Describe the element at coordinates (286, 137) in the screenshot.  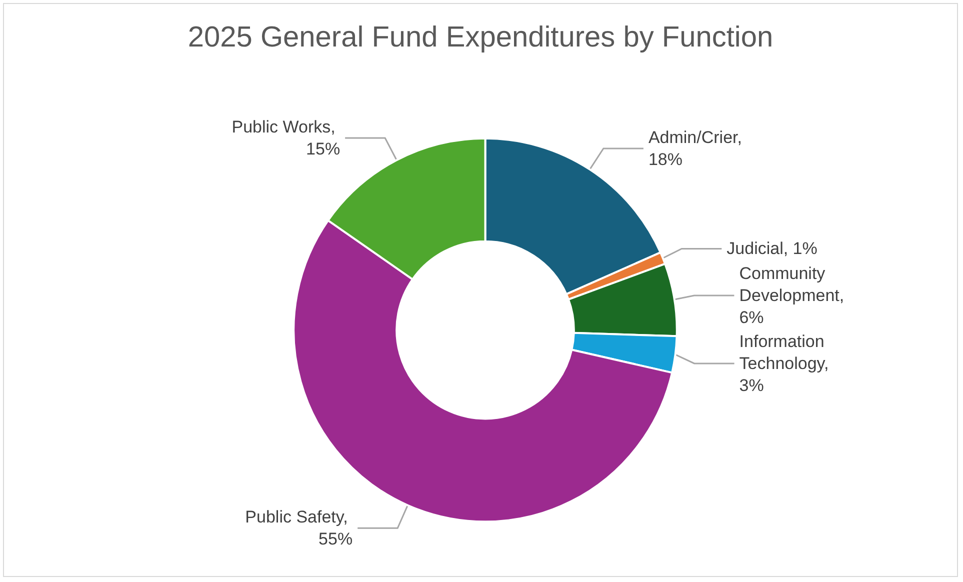
I see `slice-label: Public Works, 15%` at that location.